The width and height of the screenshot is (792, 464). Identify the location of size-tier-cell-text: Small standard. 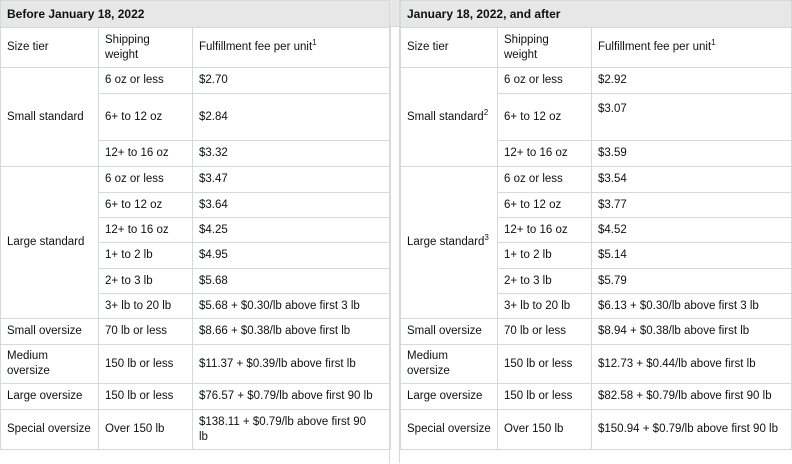
(45, 116).